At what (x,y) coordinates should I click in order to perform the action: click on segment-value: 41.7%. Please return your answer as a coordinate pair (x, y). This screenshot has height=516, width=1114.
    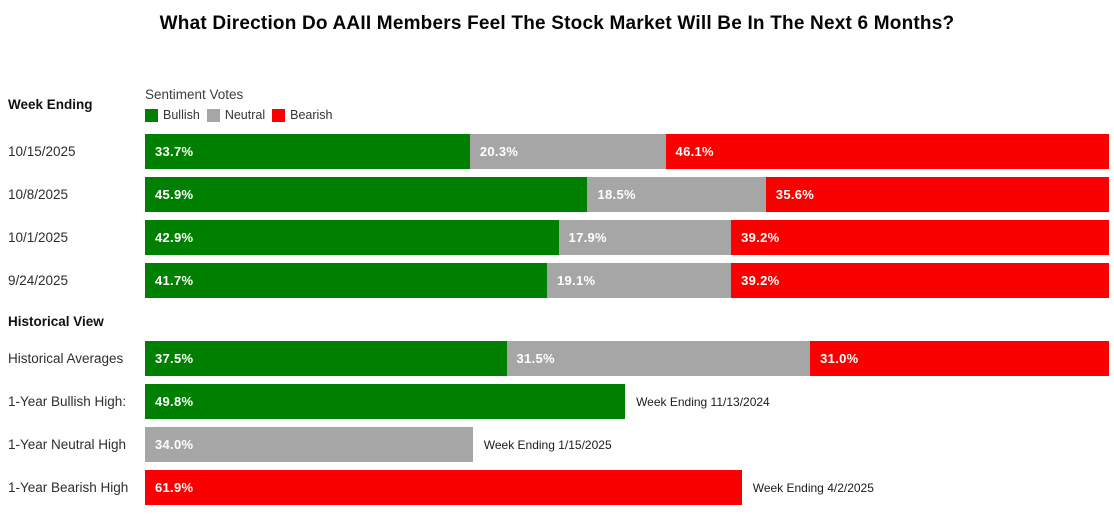
    Looking at the image, I should click on (174, 280).